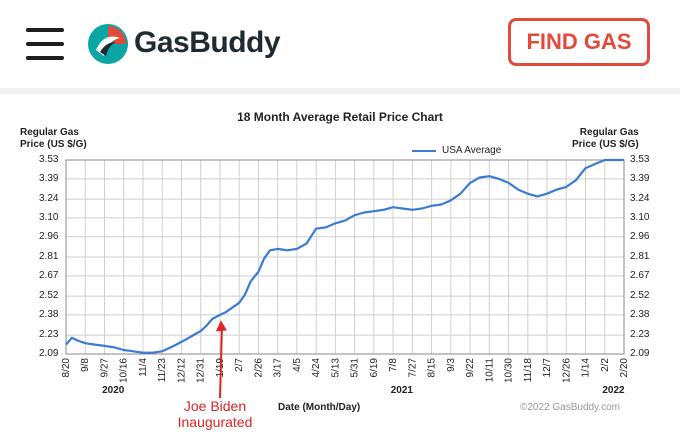 The width and height of the screenshot is (680, 441). Describe the element at coordinates (640, 335) in the screenshot. I see `y-tick-label-right: 2.23` at that location.